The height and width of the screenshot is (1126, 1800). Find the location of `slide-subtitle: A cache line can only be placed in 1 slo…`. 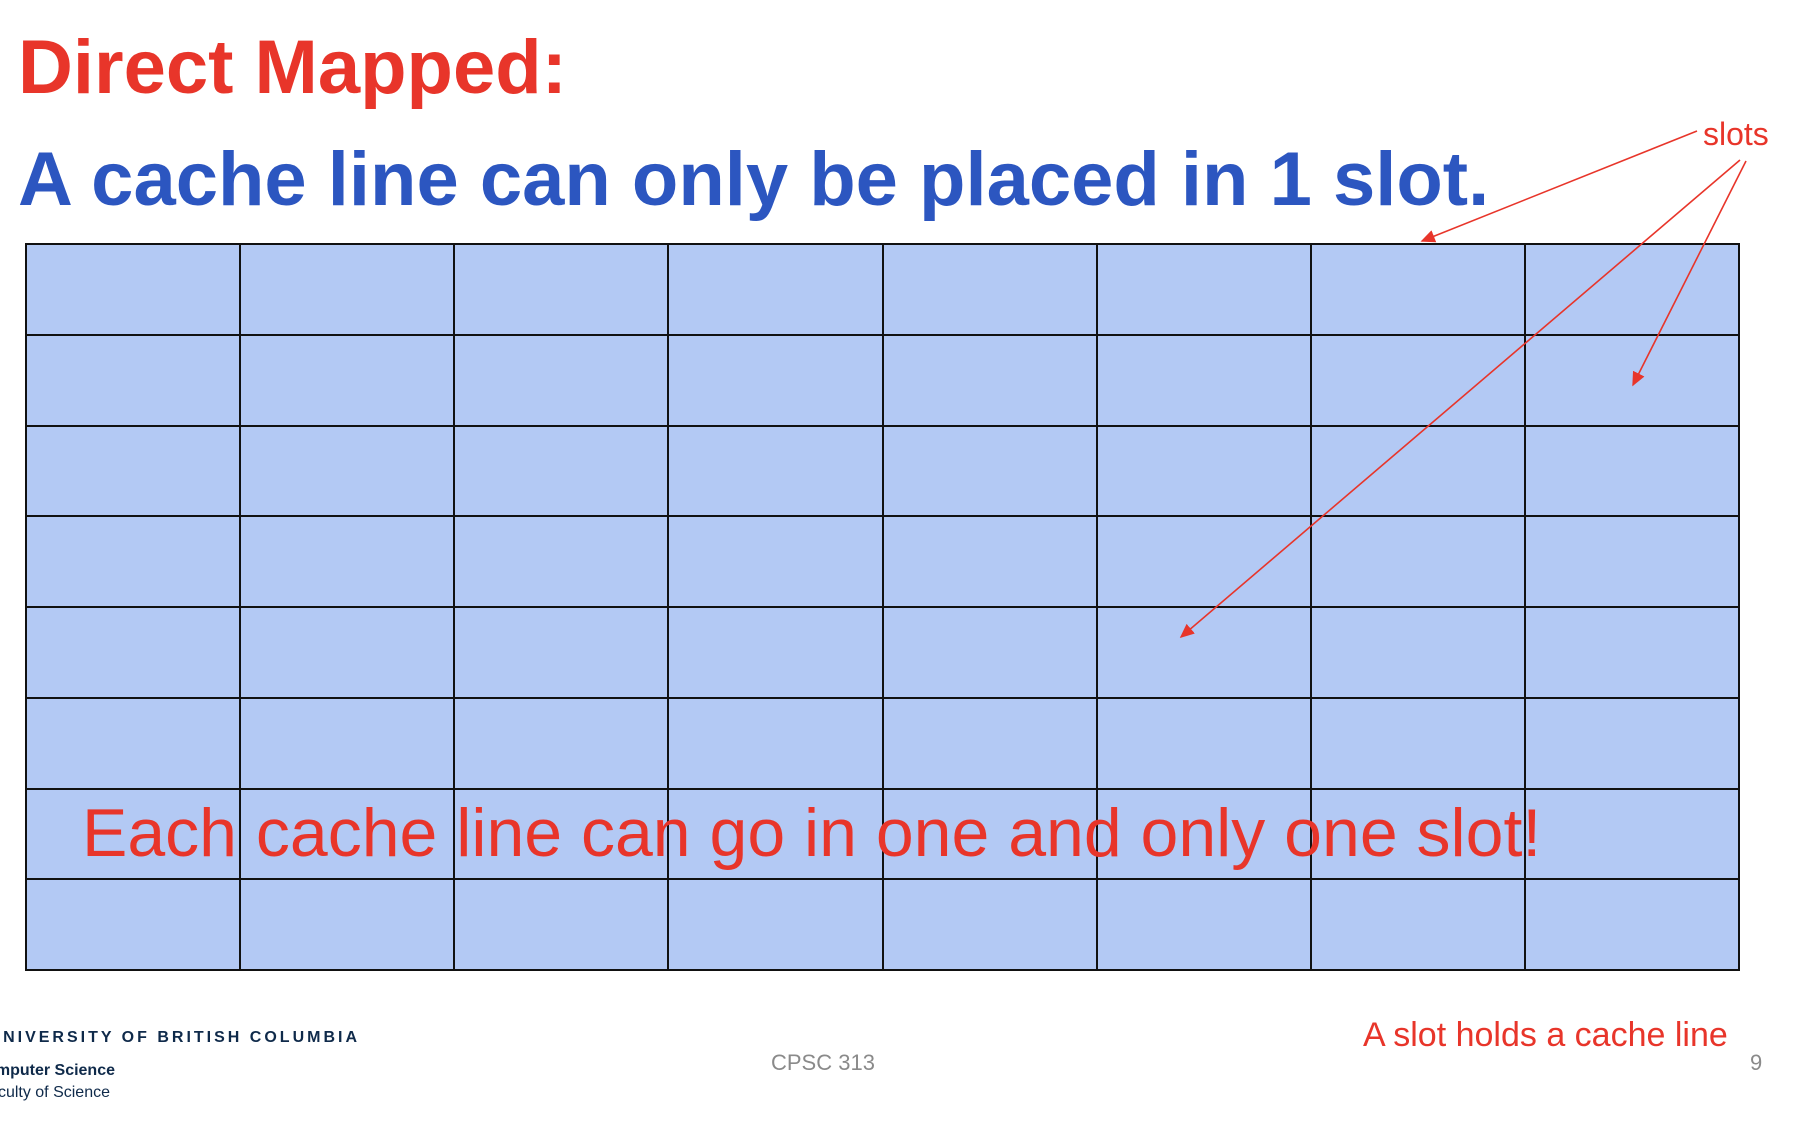

slide-subtitle: A cache line can only be placed in 1 slo… is located at coordinates (754, 179).